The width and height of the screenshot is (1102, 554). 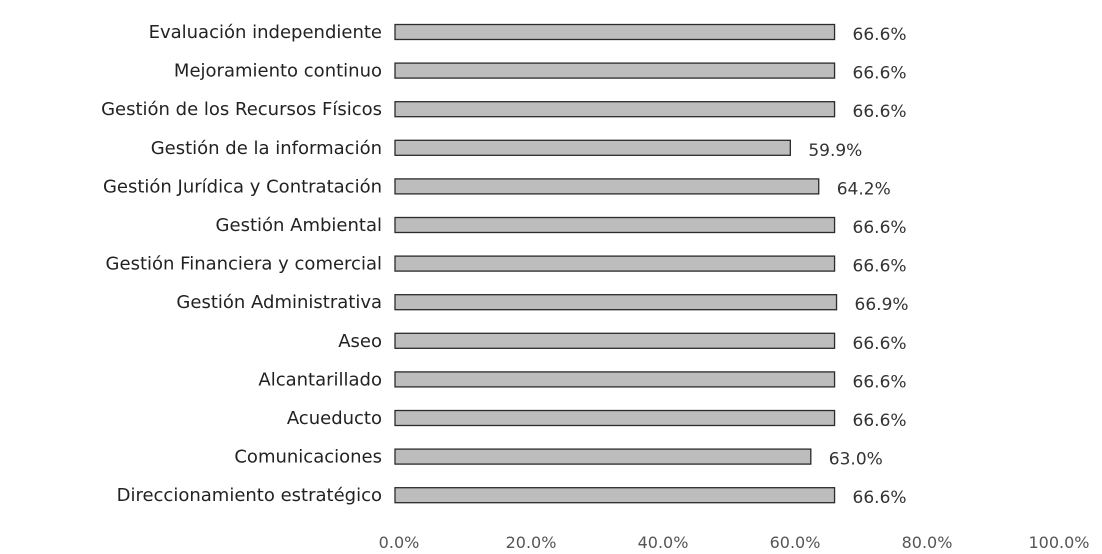 I want to click on category-label: Gestión Ambiental, so click(x=299, y=225).